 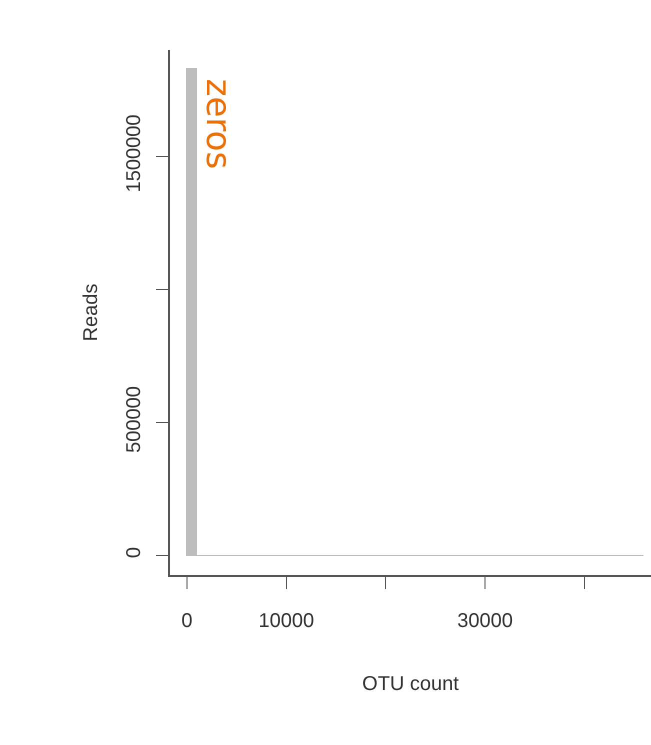 What do you see at coordinates (186, 621) in the screenshot?
I see `x-tick-label: 0` at bounding box center [186, 621].